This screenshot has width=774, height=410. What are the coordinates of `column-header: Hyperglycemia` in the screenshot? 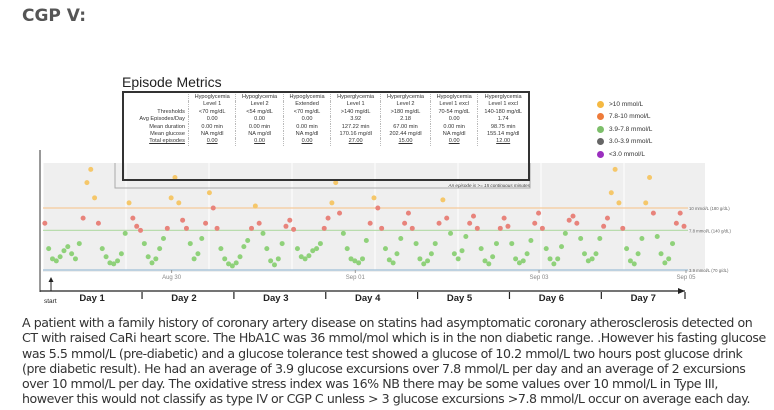 It's located at (502, 98).